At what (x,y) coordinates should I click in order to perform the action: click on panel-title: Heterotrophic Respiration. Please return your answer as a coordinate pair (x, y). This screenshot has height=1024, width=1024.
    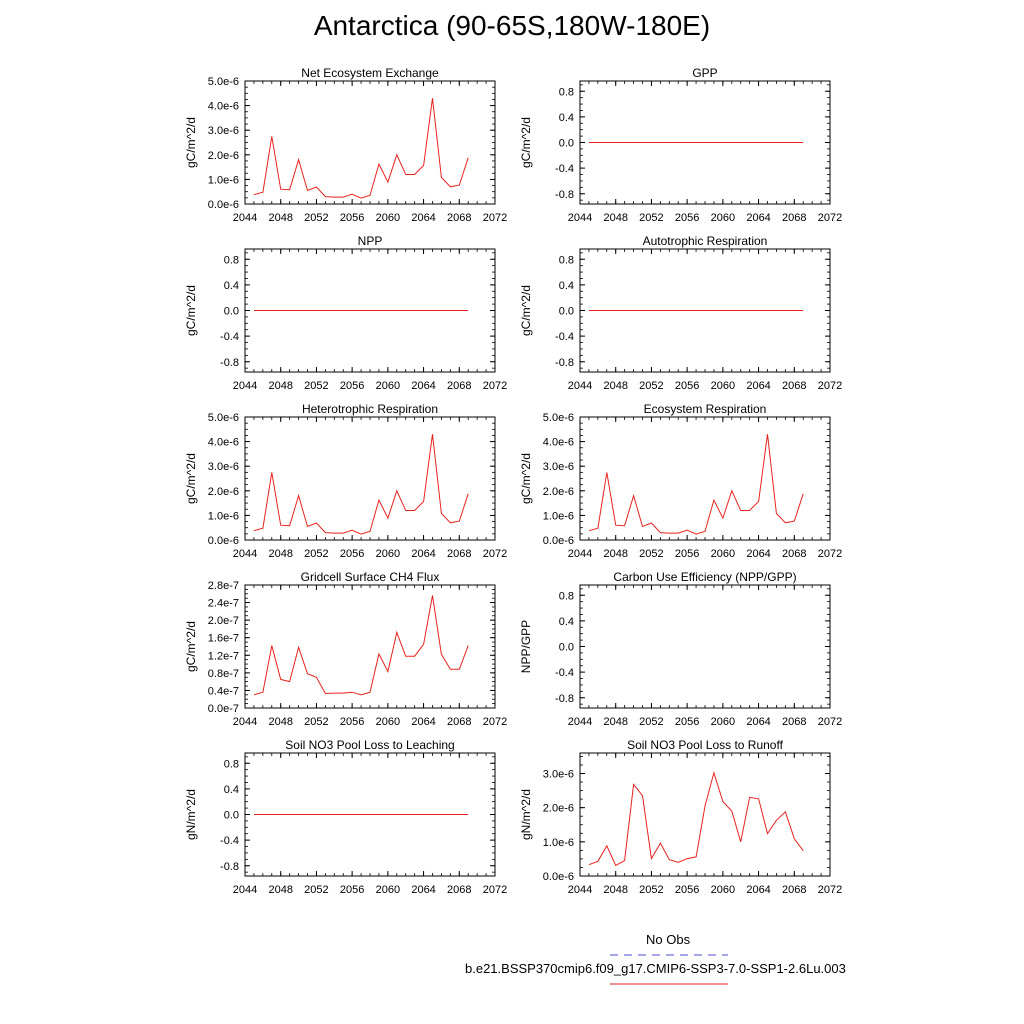
    Looking at the image, I should click on (370, 409).